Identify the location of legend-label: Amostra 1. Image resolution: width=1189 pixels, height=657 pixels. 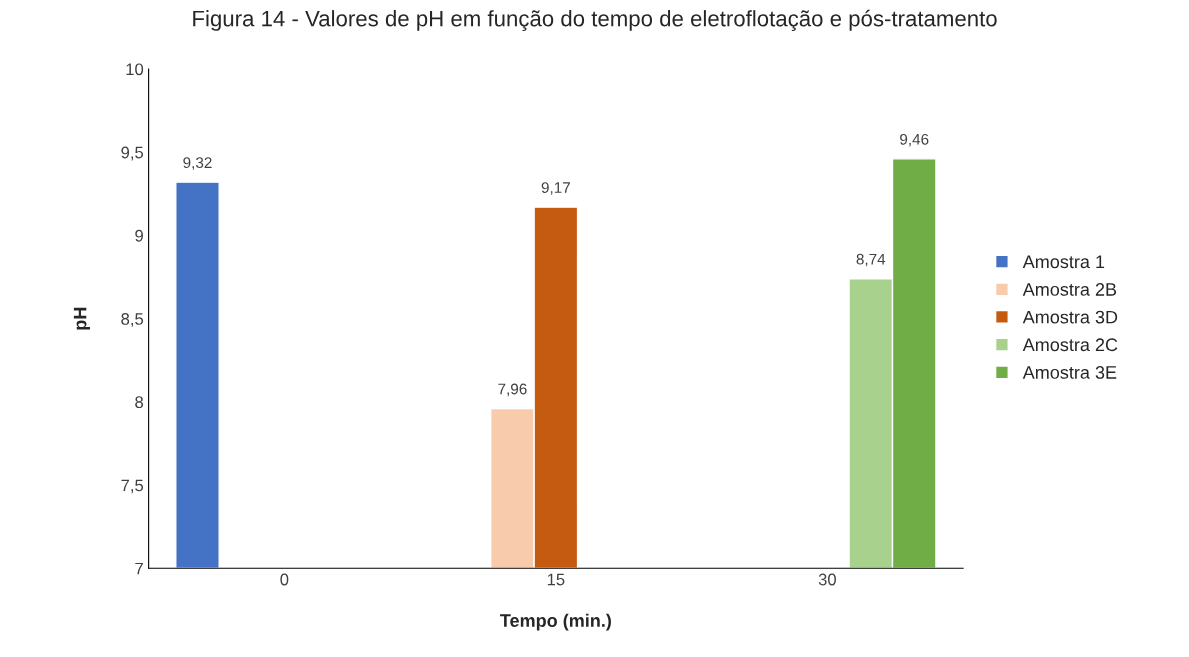
(1063, 262).